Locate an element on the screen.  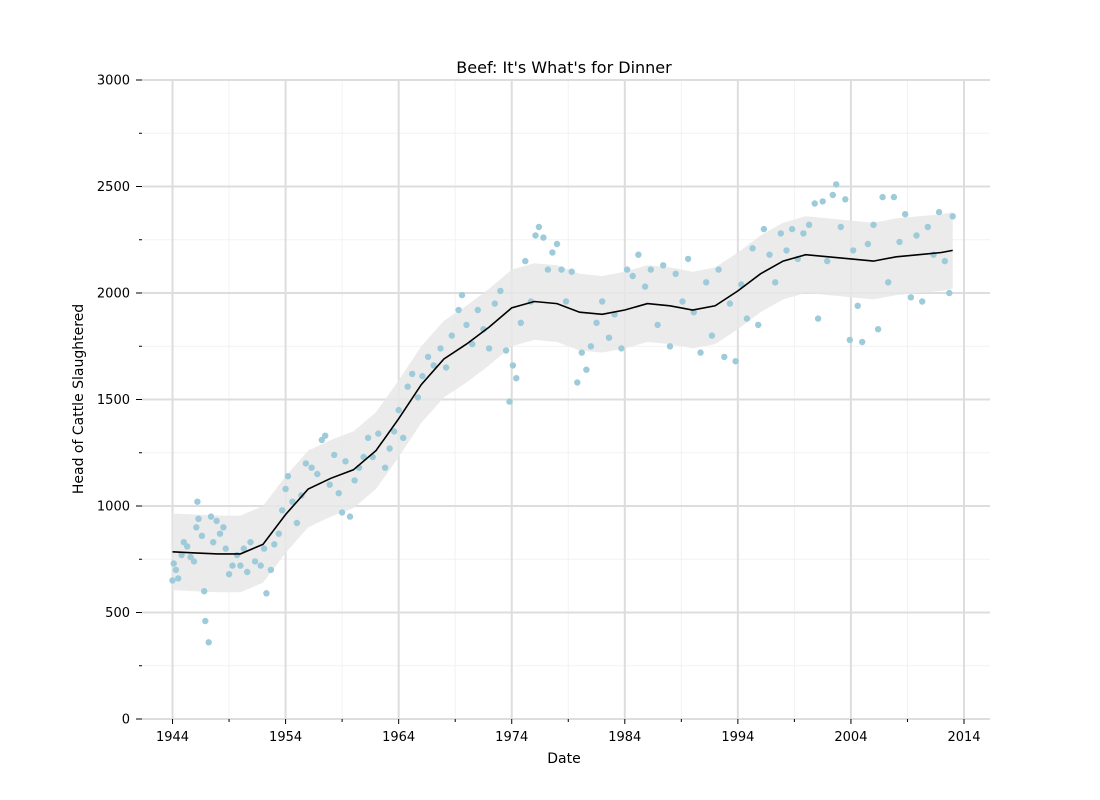
y-tick-label: 3000 is located at coordinates (113, 81).